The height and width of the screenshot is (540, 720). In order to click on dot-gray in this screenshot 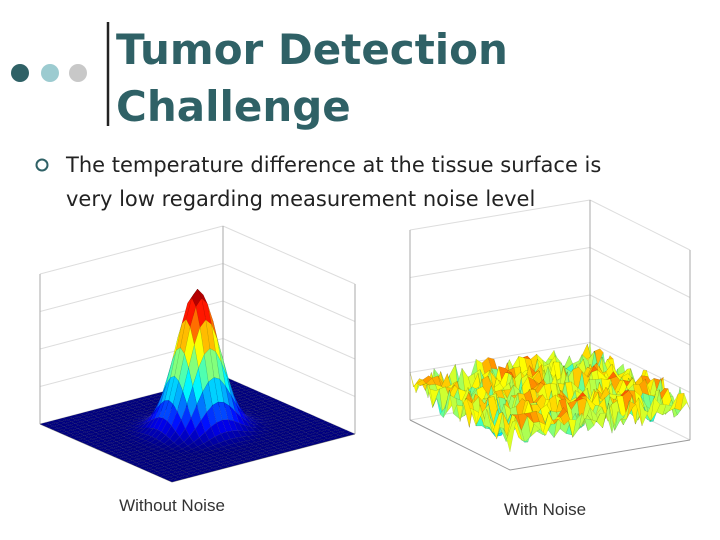, I will do `click(78, 73)`.